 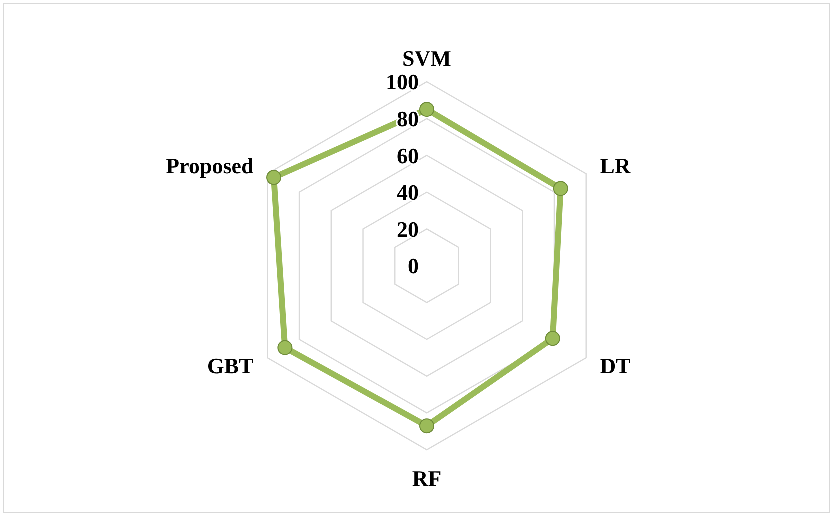 I want to click on y-tick-label: 40, so click(x=408, y=193).